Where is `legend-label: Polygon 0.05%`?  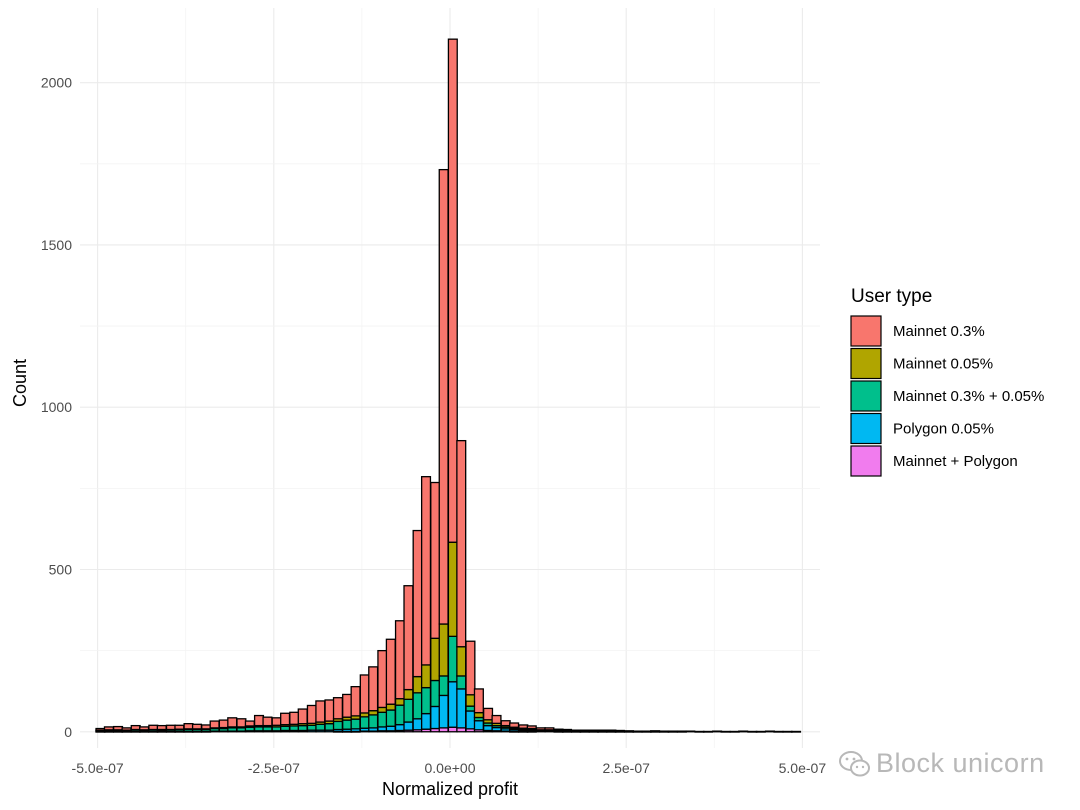 legend-label: Polygon 0.05% is located at coordinates (943, 429).